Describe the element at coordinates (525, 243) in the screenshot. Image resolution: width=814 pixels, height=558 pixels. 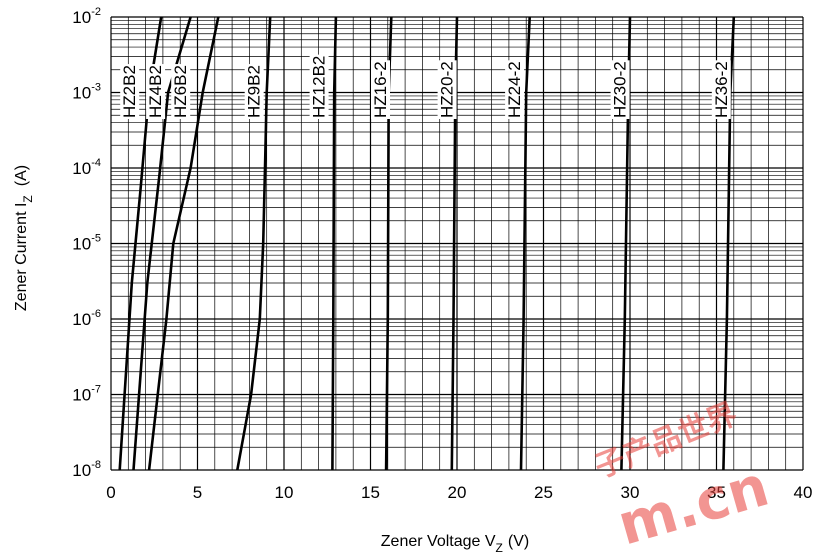
I see `series-hz24-2-line` at that location.